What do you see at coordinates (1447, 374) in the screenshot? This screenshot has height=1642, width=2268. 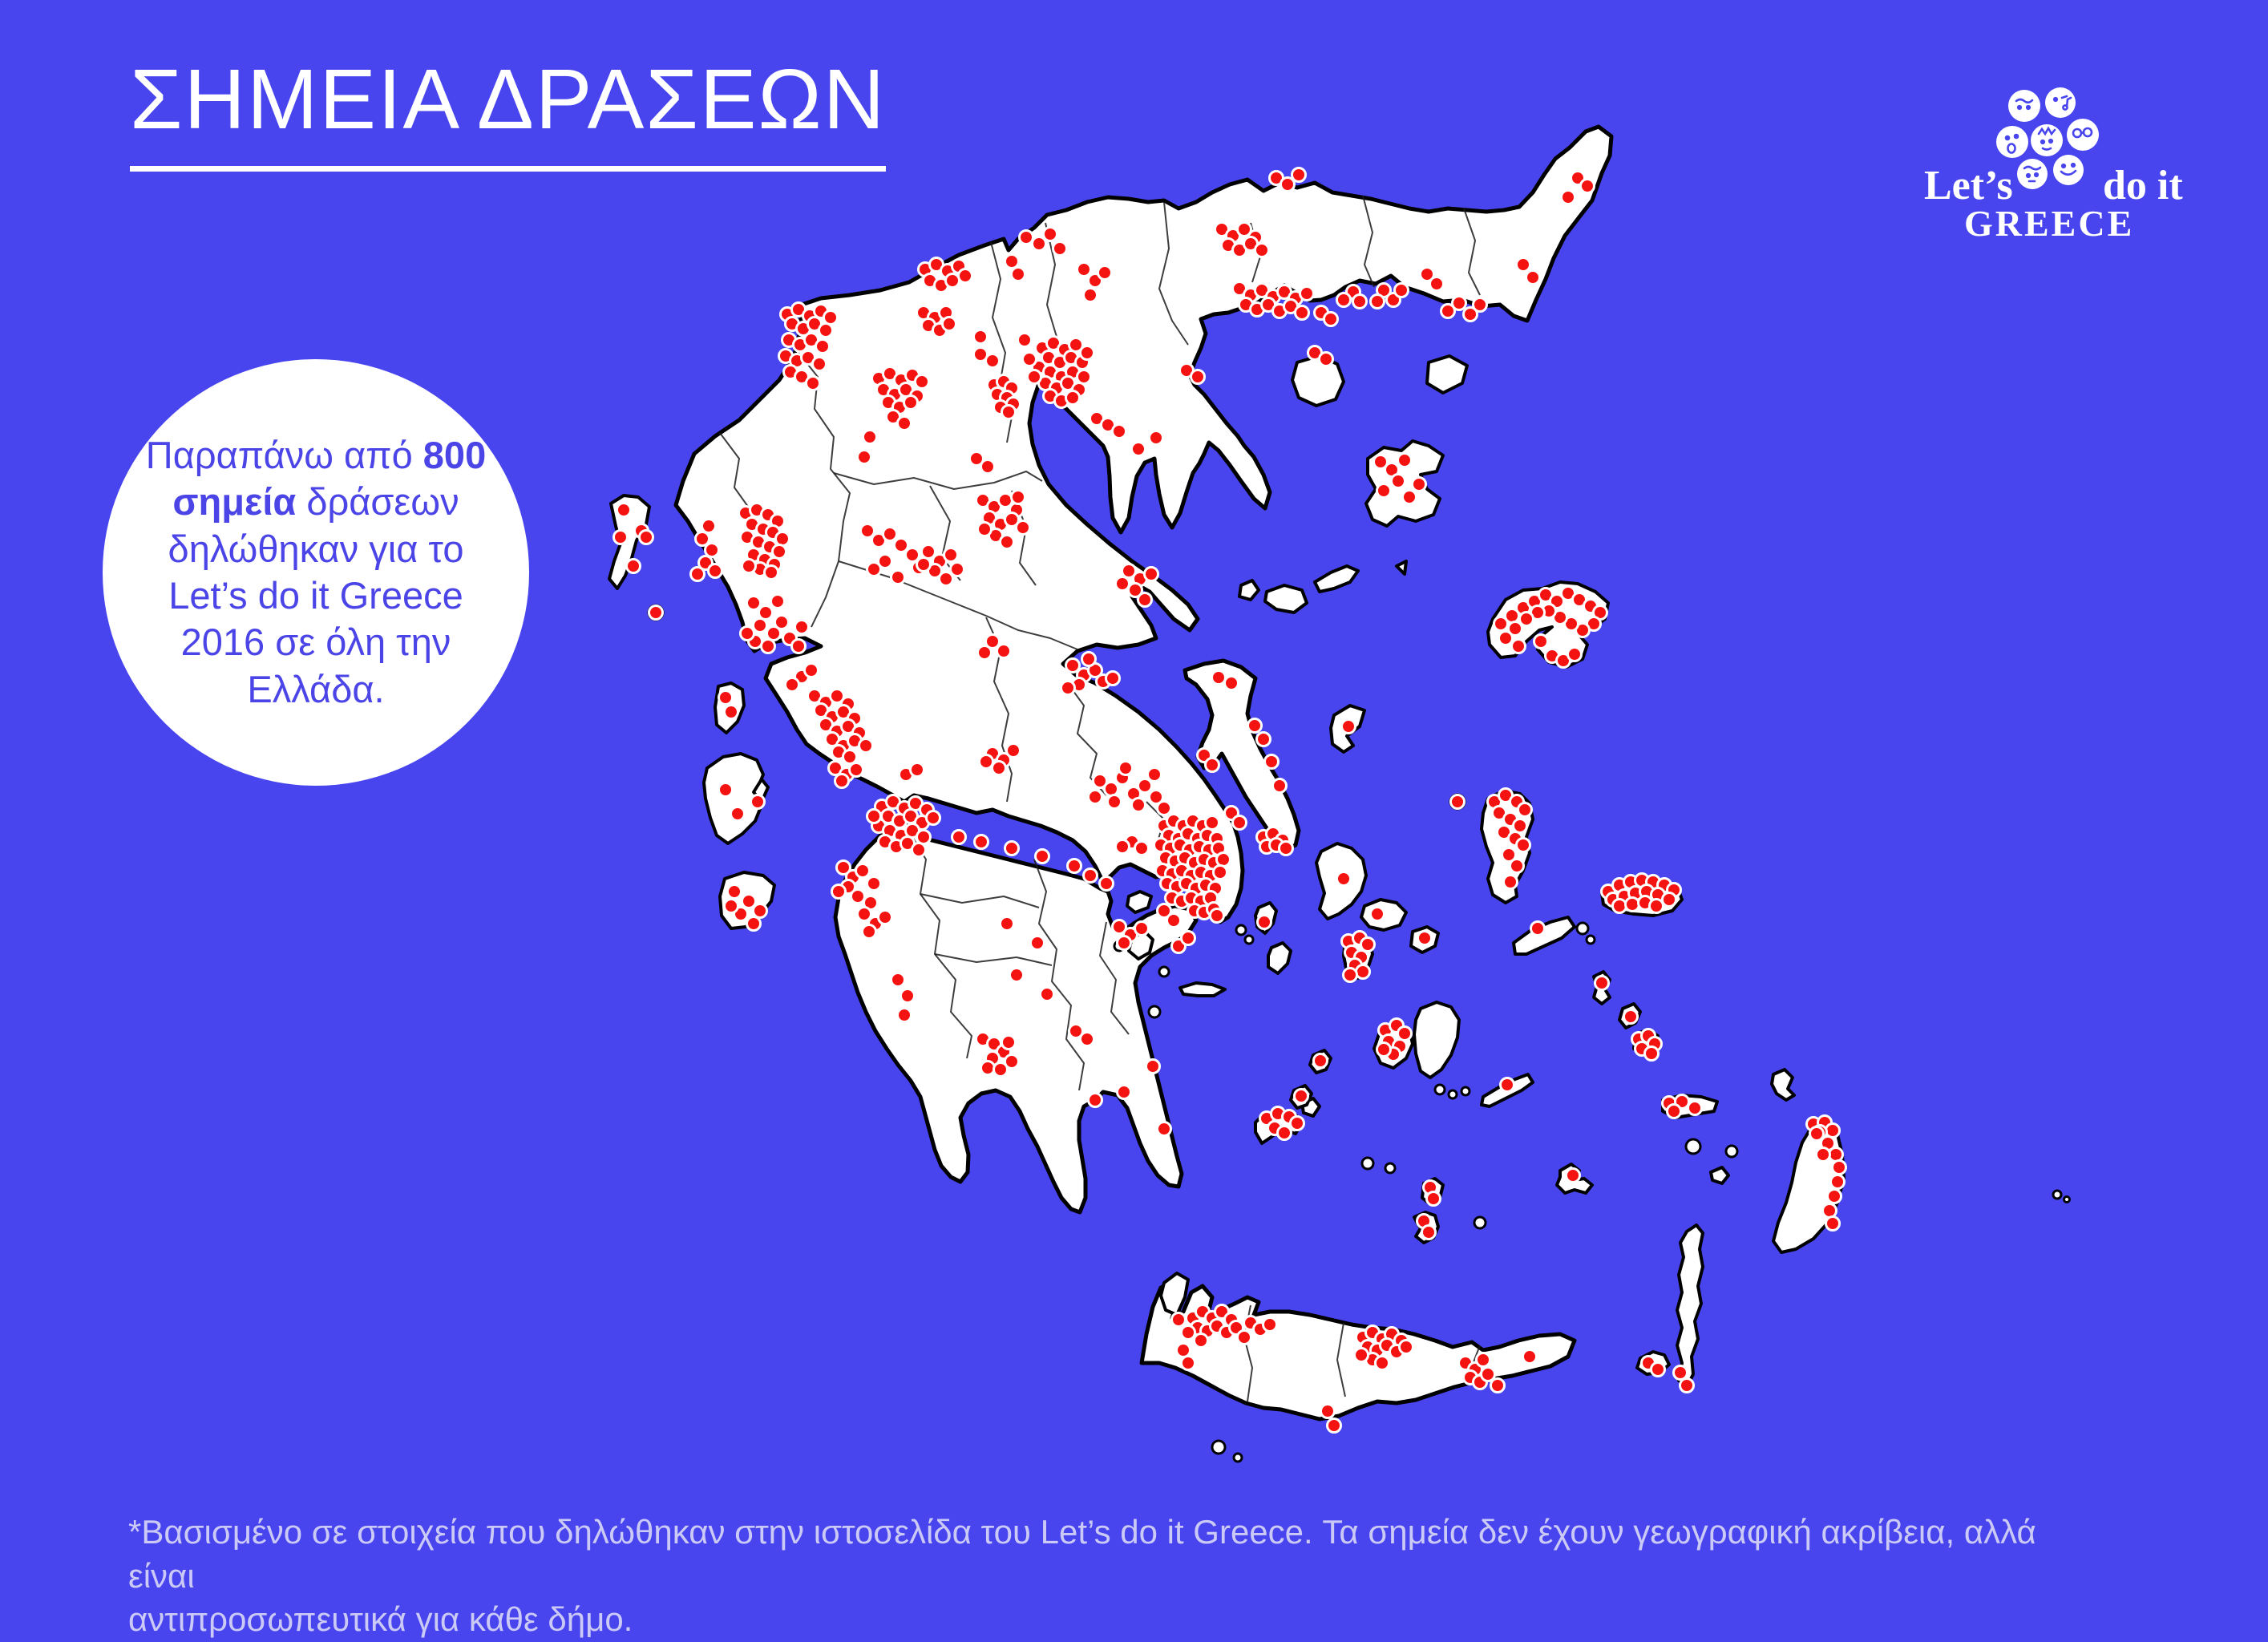 I see `samothrace-island` at bounding box center [1447, 374].